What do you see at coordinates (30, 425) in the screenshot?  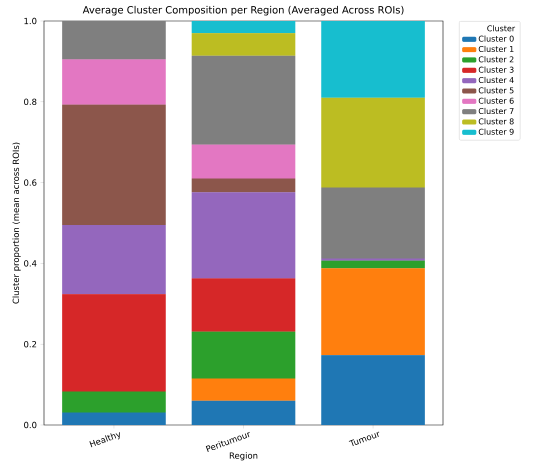 I see `y-tick-label: 0.0` at bounding box center [30, 425].